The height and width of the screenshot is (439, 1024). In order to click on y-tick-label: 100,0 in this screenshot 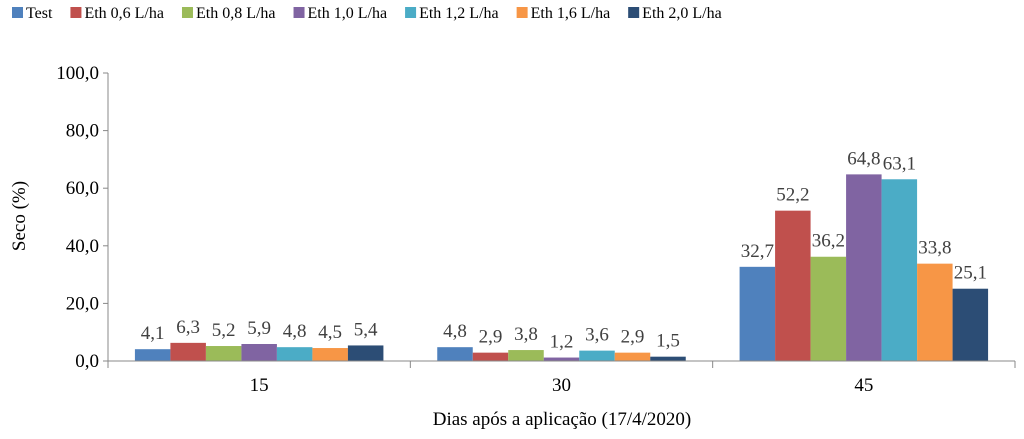, I will do `click(77, 73)`.